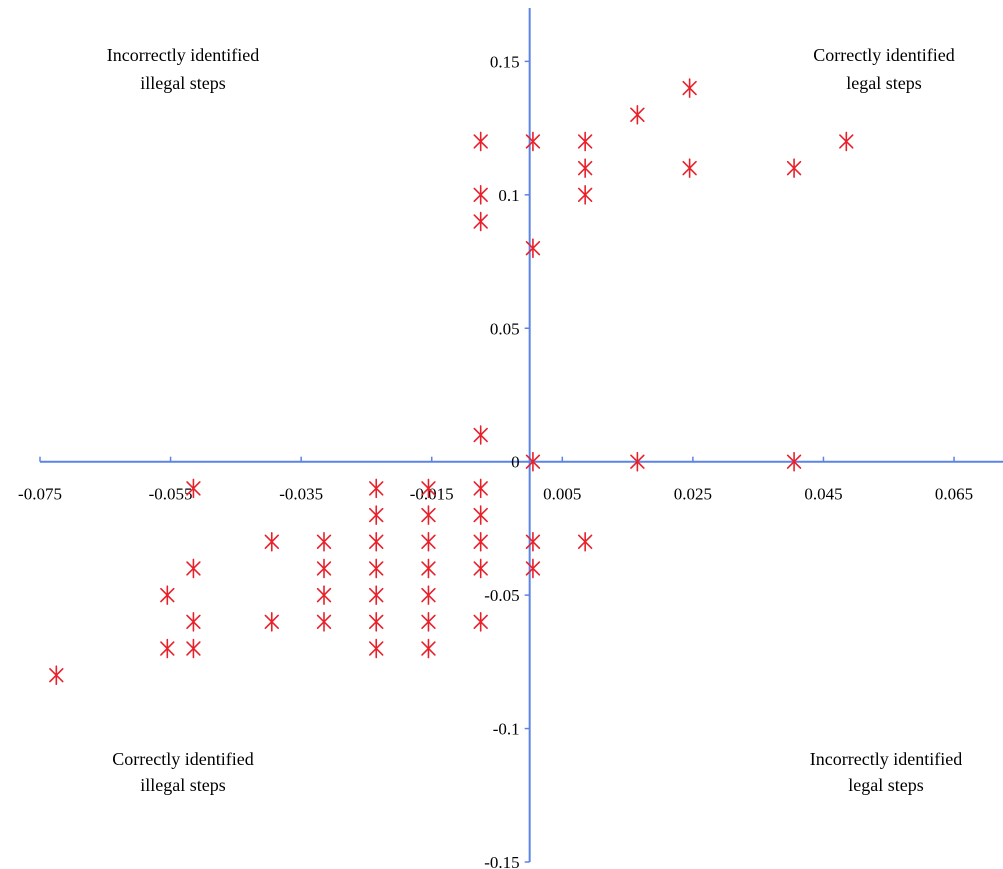 The height and width of the screenshot is (869, 1003). I want to click on annotation-bottom-right-line1: Incorrectly identified, so click(886, 759).